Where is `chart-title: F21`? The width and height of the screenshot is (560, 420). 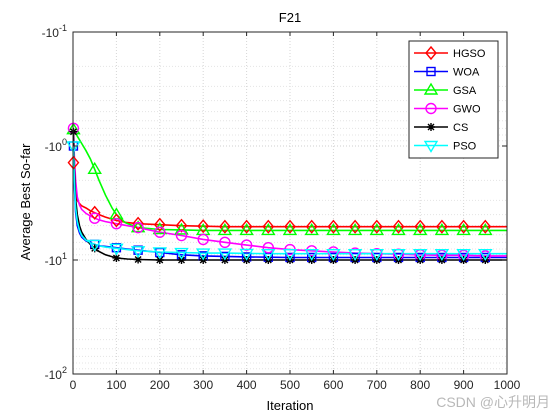 chart-title: F21 is located at coordinates (290, 17).